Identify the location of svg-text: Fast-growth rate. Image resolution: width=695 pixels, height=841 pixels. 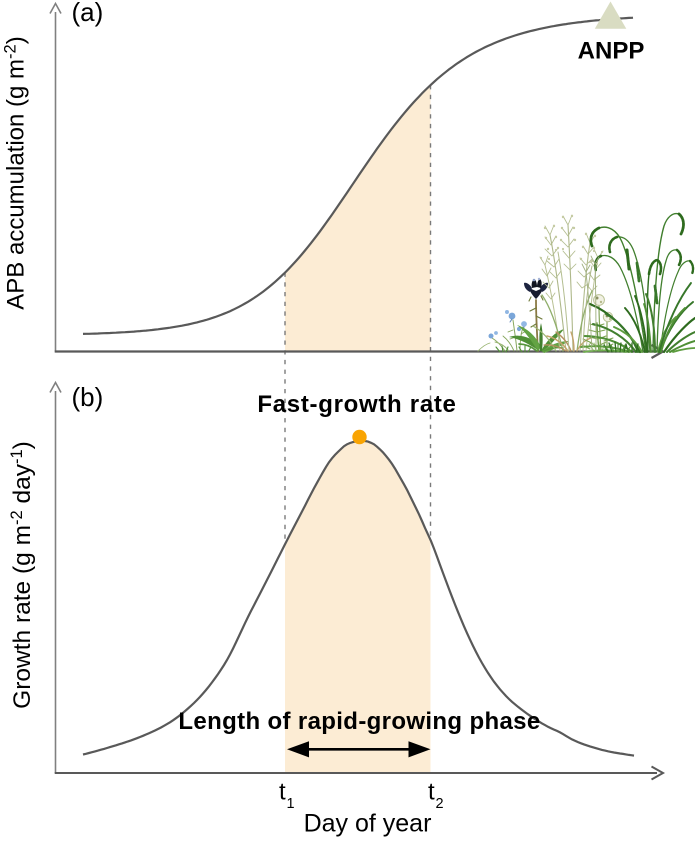
(356, 404).